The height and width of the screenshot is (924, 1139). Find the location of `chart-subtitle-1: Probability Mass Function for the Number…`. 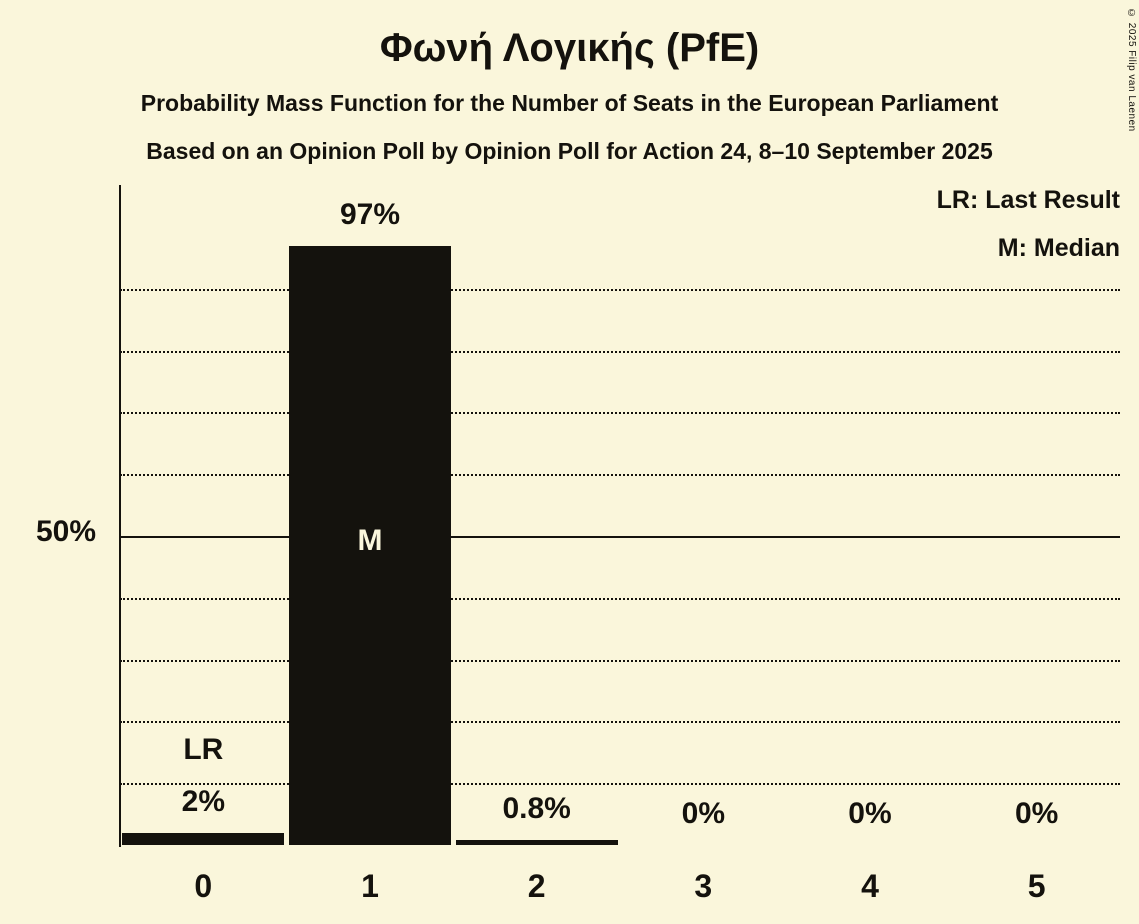

chart-subtitle-1: Probability Mass Function for the Number… is located at coordinates (569, 103).